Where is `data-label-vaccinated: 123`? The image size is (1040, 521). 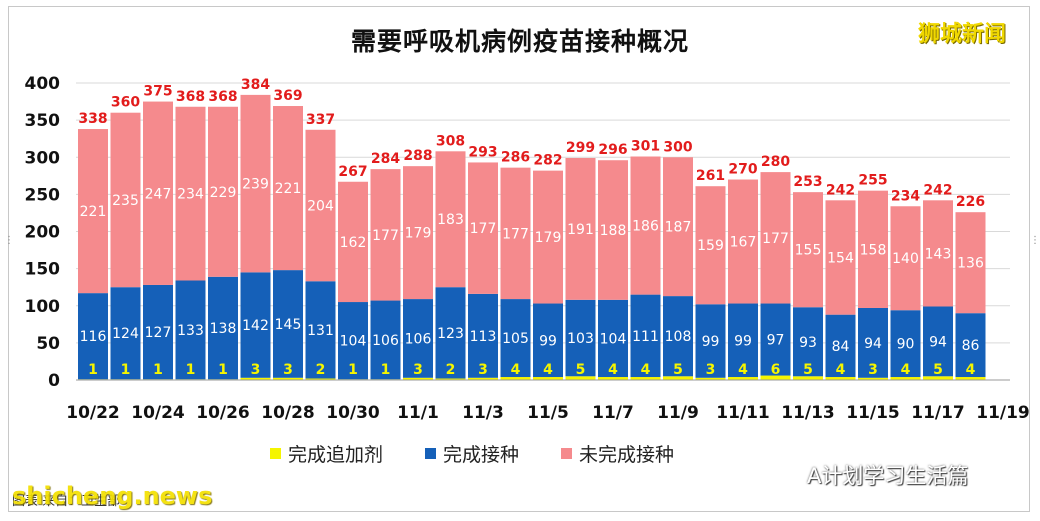
data-label-vaccinated: 123 is located at coordinates (450, 334).